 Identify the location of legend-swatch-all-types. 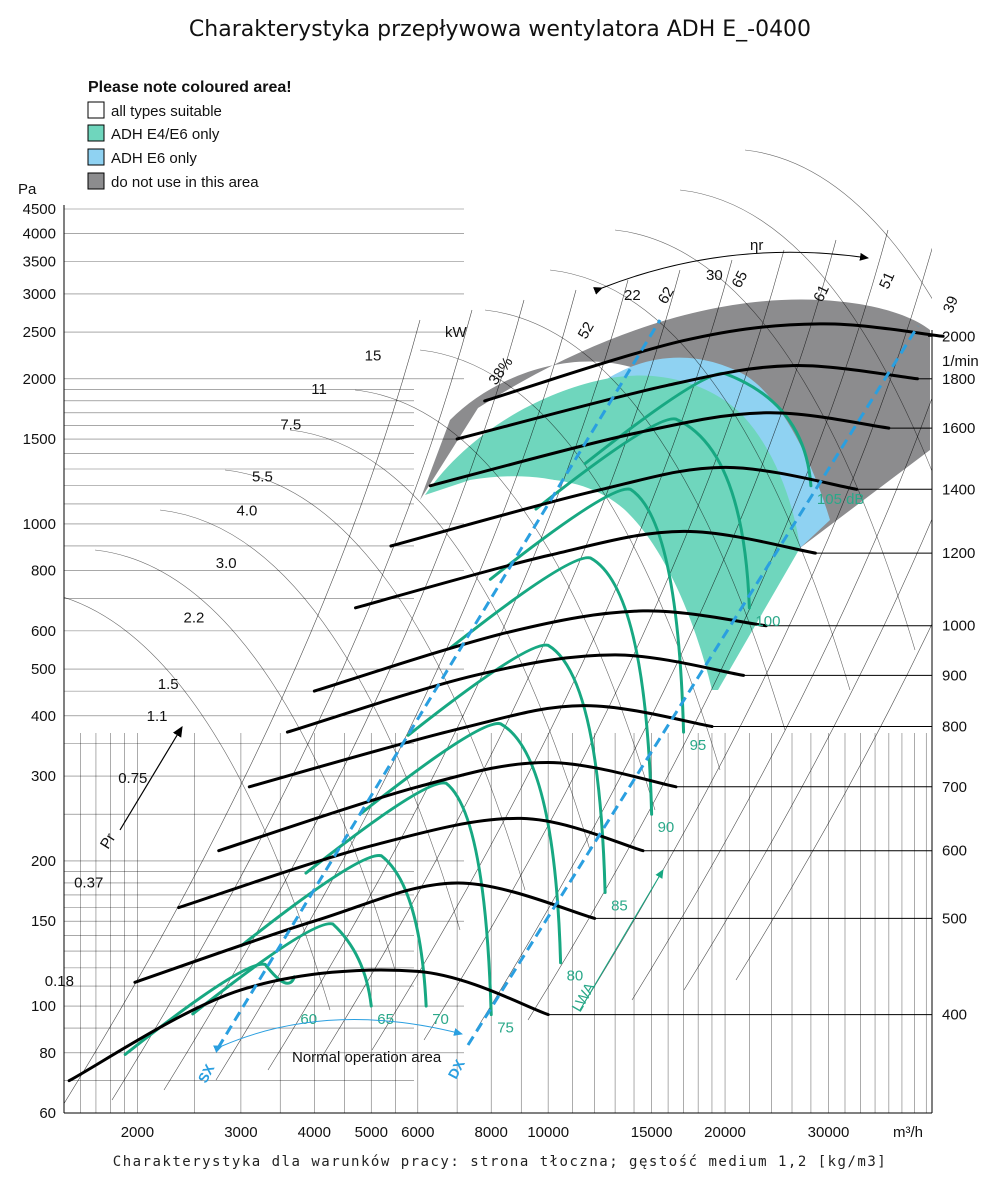
(96, 110).